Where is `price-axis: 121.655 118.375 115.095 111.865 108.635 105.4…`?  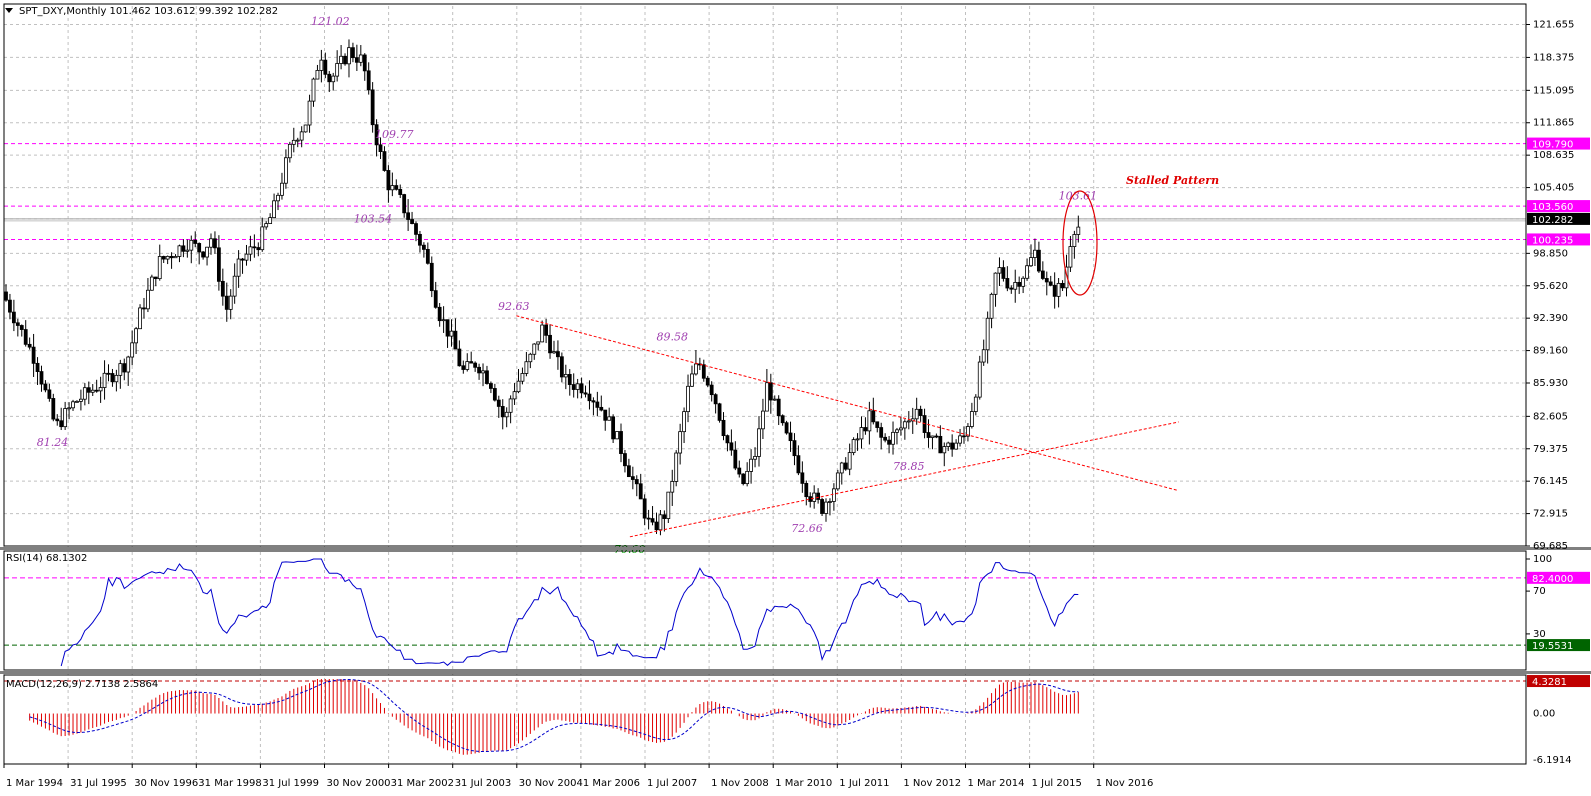 price-axis: 121.655 118.375 115.095 111.865 108.635 105.4… is located at coordinates (1558, 393).